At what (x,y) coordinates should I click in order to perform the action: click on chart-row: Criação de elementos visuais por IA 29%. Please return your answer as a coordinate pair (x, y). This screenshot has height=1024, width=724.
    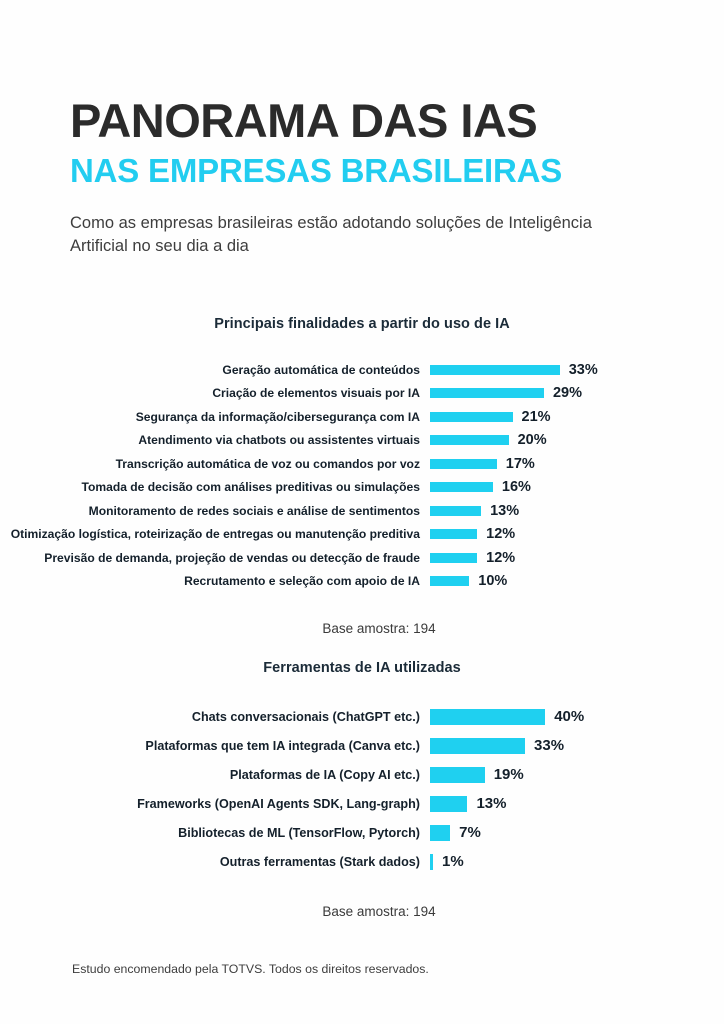
    Looking at the image, I should click on (362, 394).